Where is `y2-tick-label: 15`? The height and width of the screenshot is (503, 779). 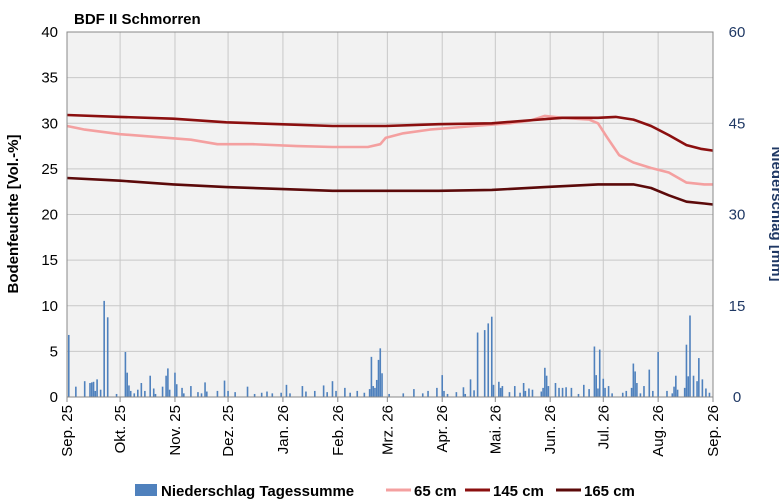 y2-tick-label: 15 is located at coordinates (737, 306).